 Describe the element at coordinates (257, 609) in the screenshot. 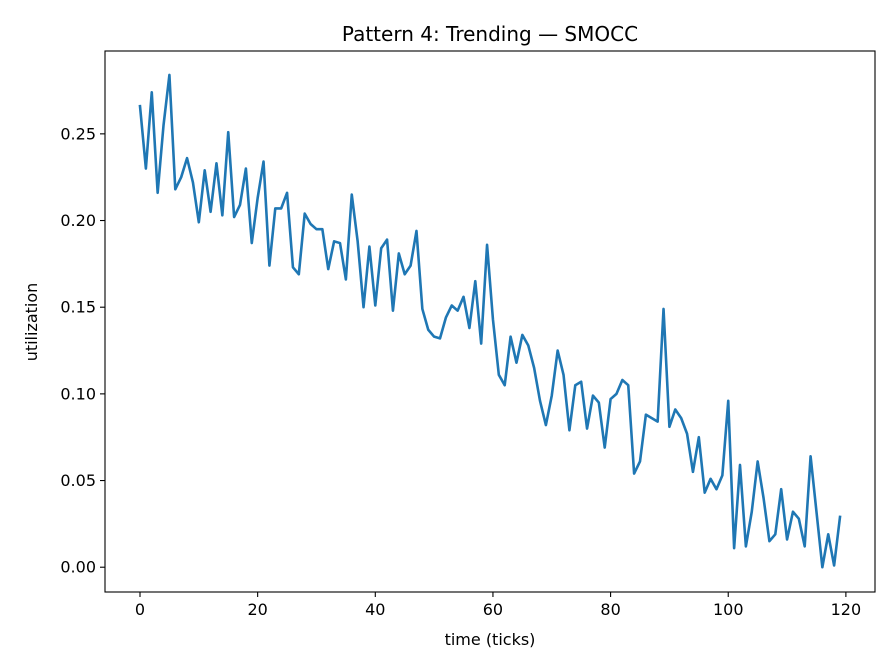

I see `x-tick-label: 20` at that location.